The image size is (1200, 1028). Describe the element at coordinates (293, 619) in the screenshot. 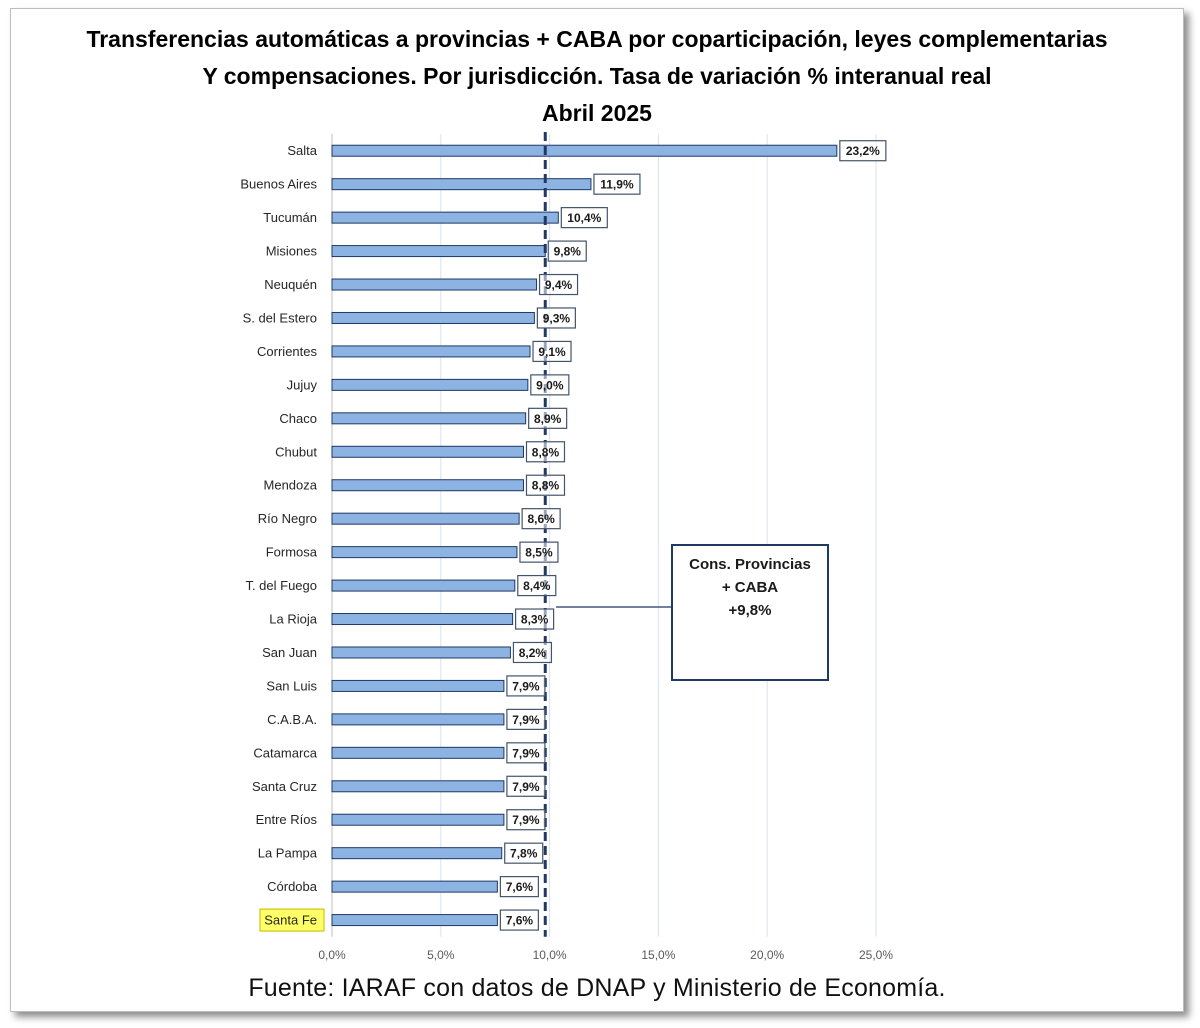

I see `category-label: La Rioja` at that location.